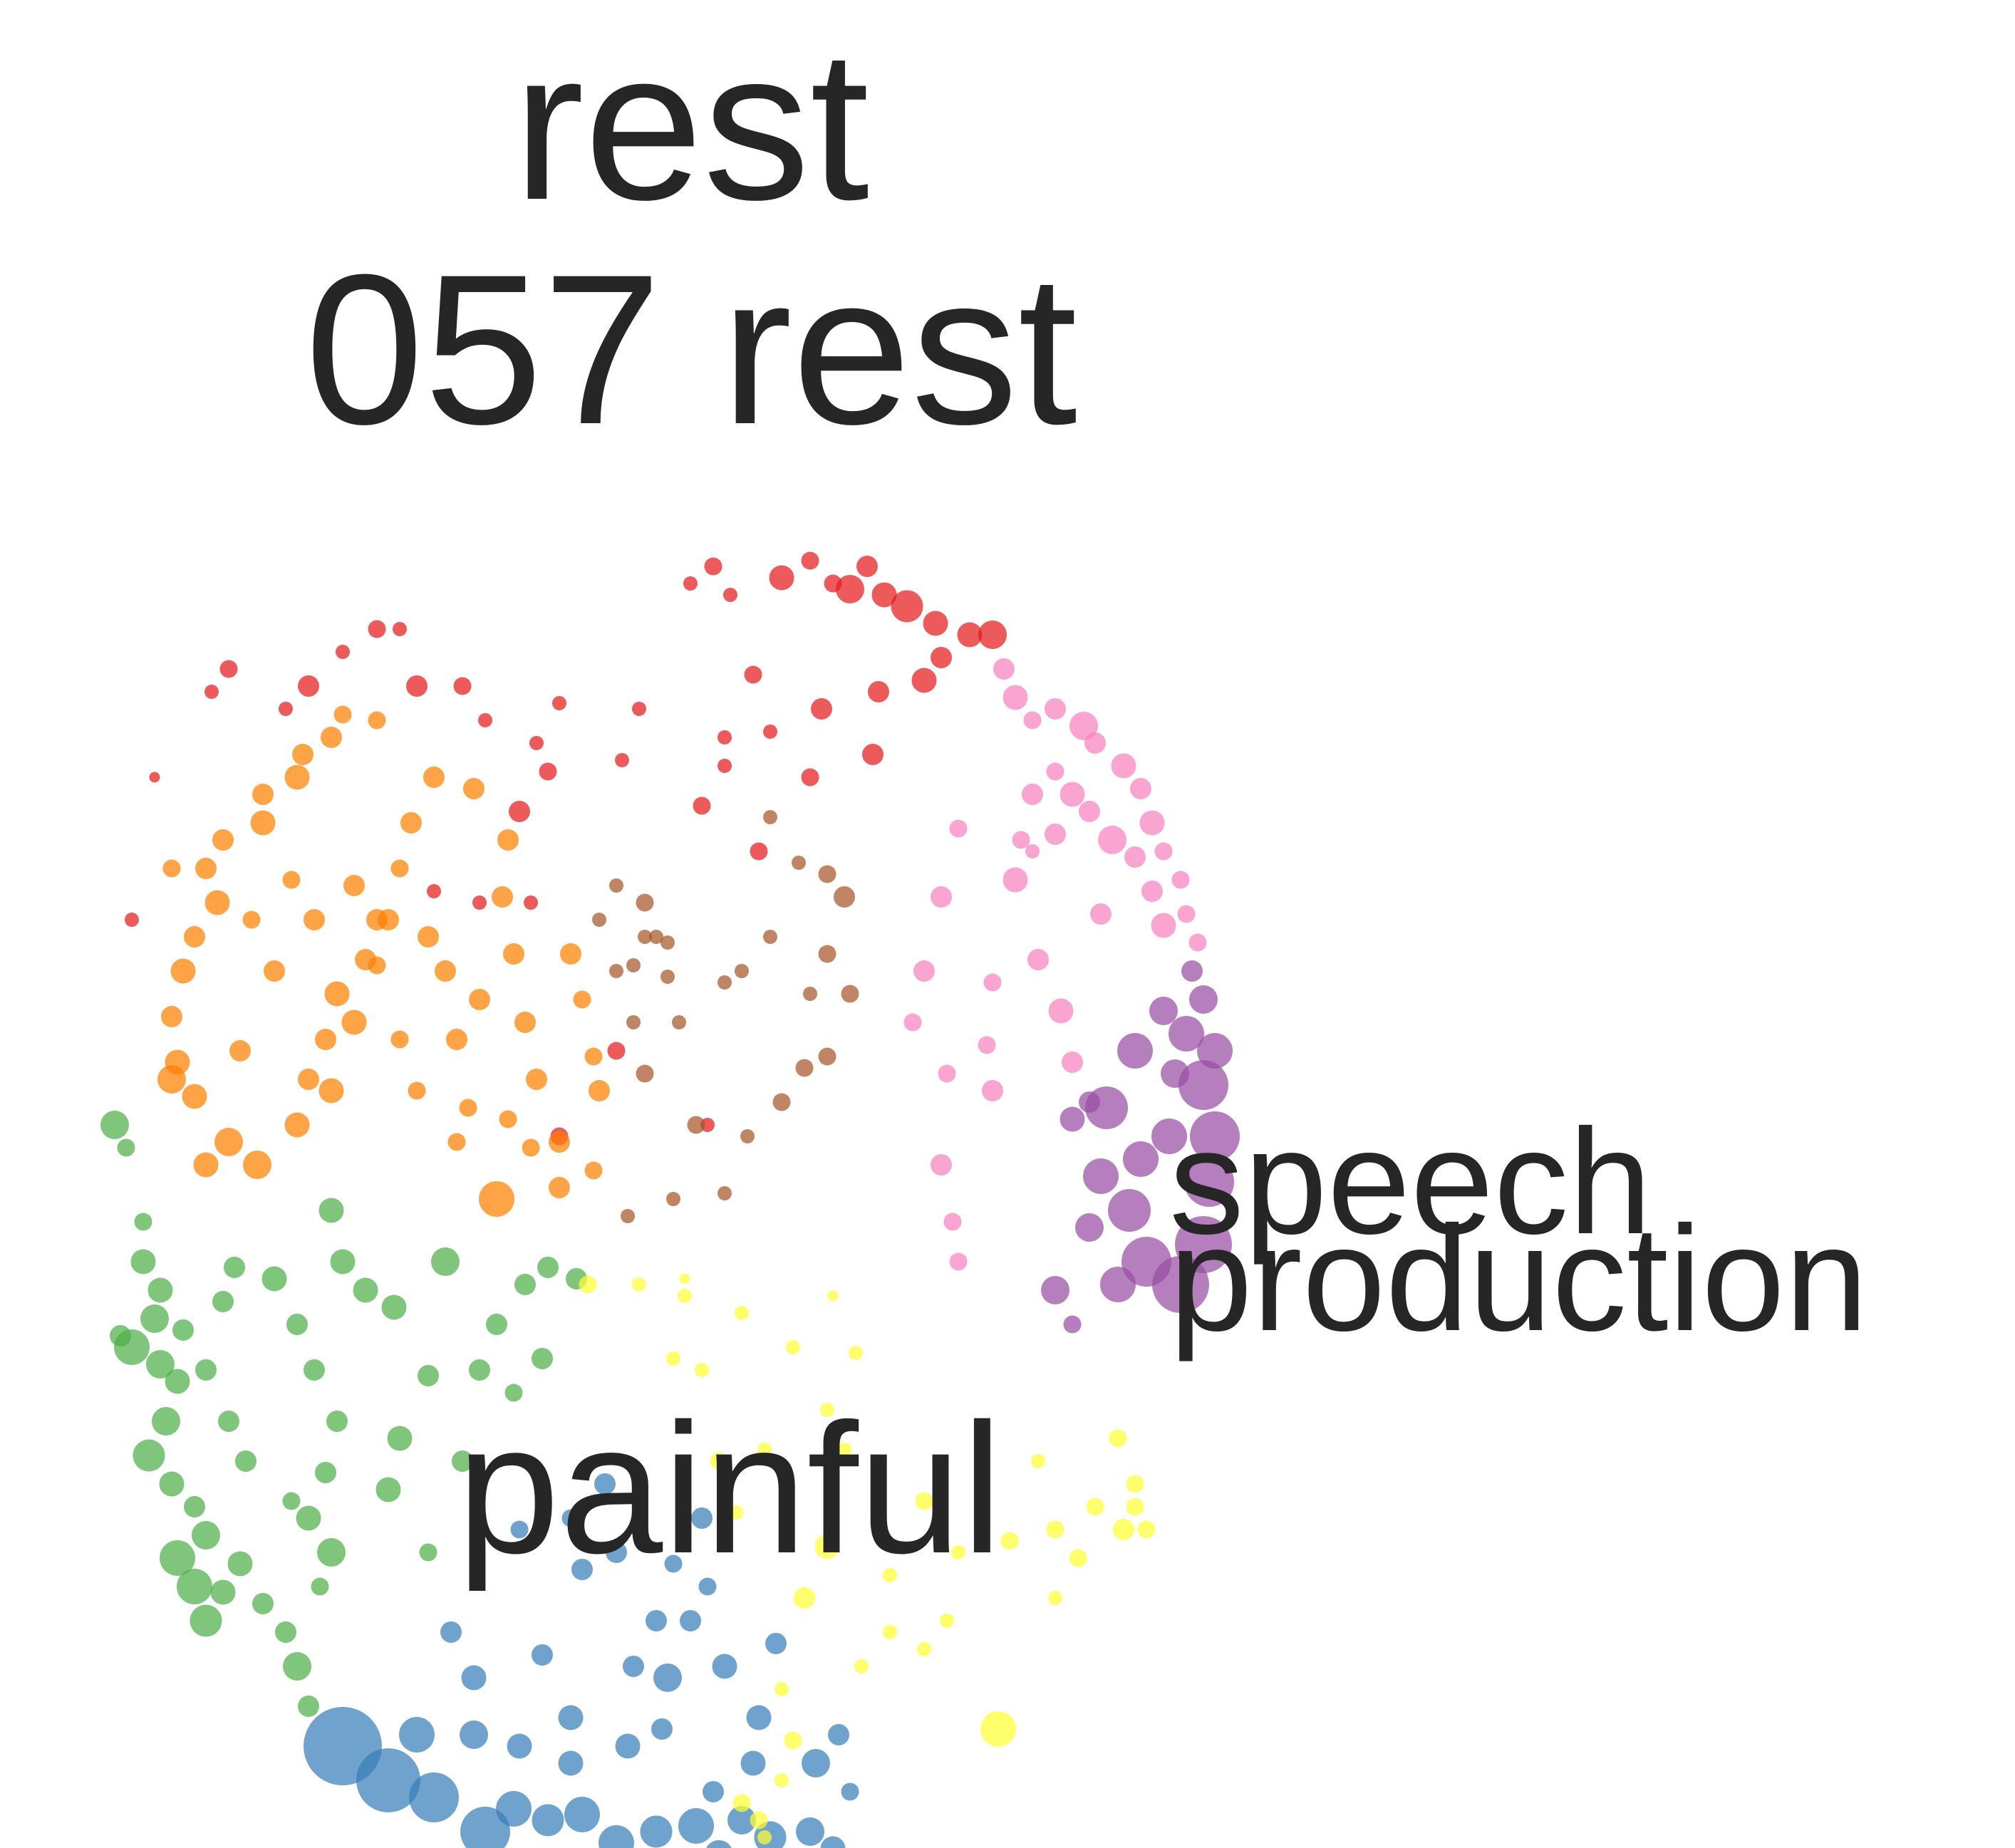 The height and width of the screenshot is (1848, 2015). I want to click on cluster-label-2: painful, so click(730, 1489).